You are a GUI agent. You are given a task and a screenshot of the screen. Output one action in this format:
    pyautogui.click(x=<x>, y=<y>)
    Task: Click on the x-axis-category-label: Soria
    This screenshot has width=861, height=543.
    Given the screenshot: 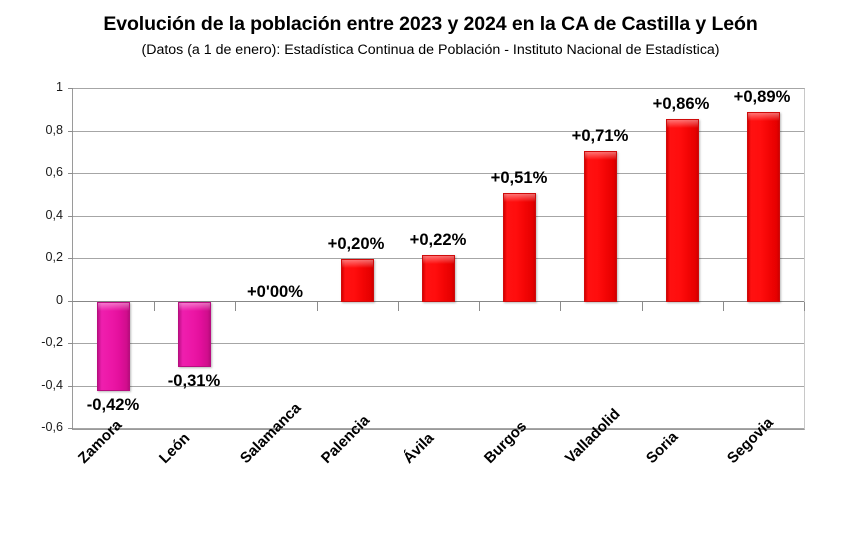 What is the action you would take?
    pyautogui.click(x=662, y=447)
    